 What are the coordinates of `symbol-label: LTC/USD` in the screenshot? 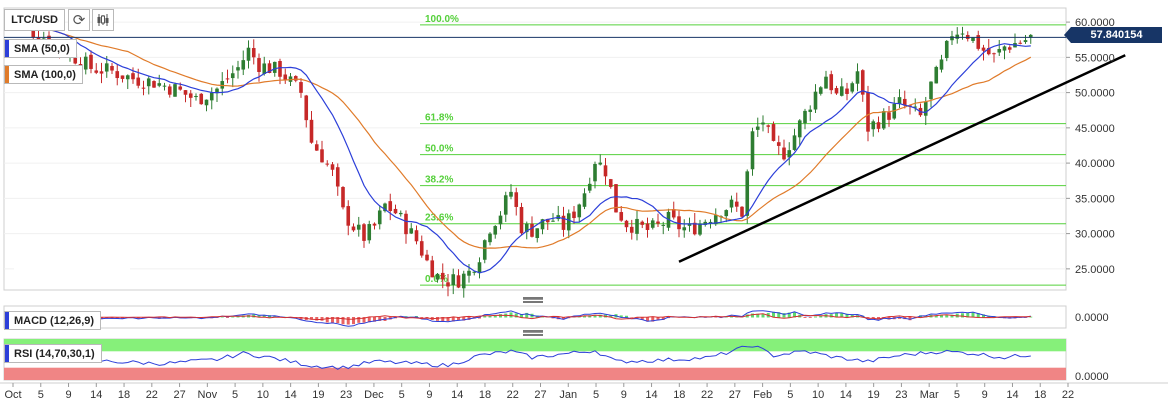 It's located at (34, 20).